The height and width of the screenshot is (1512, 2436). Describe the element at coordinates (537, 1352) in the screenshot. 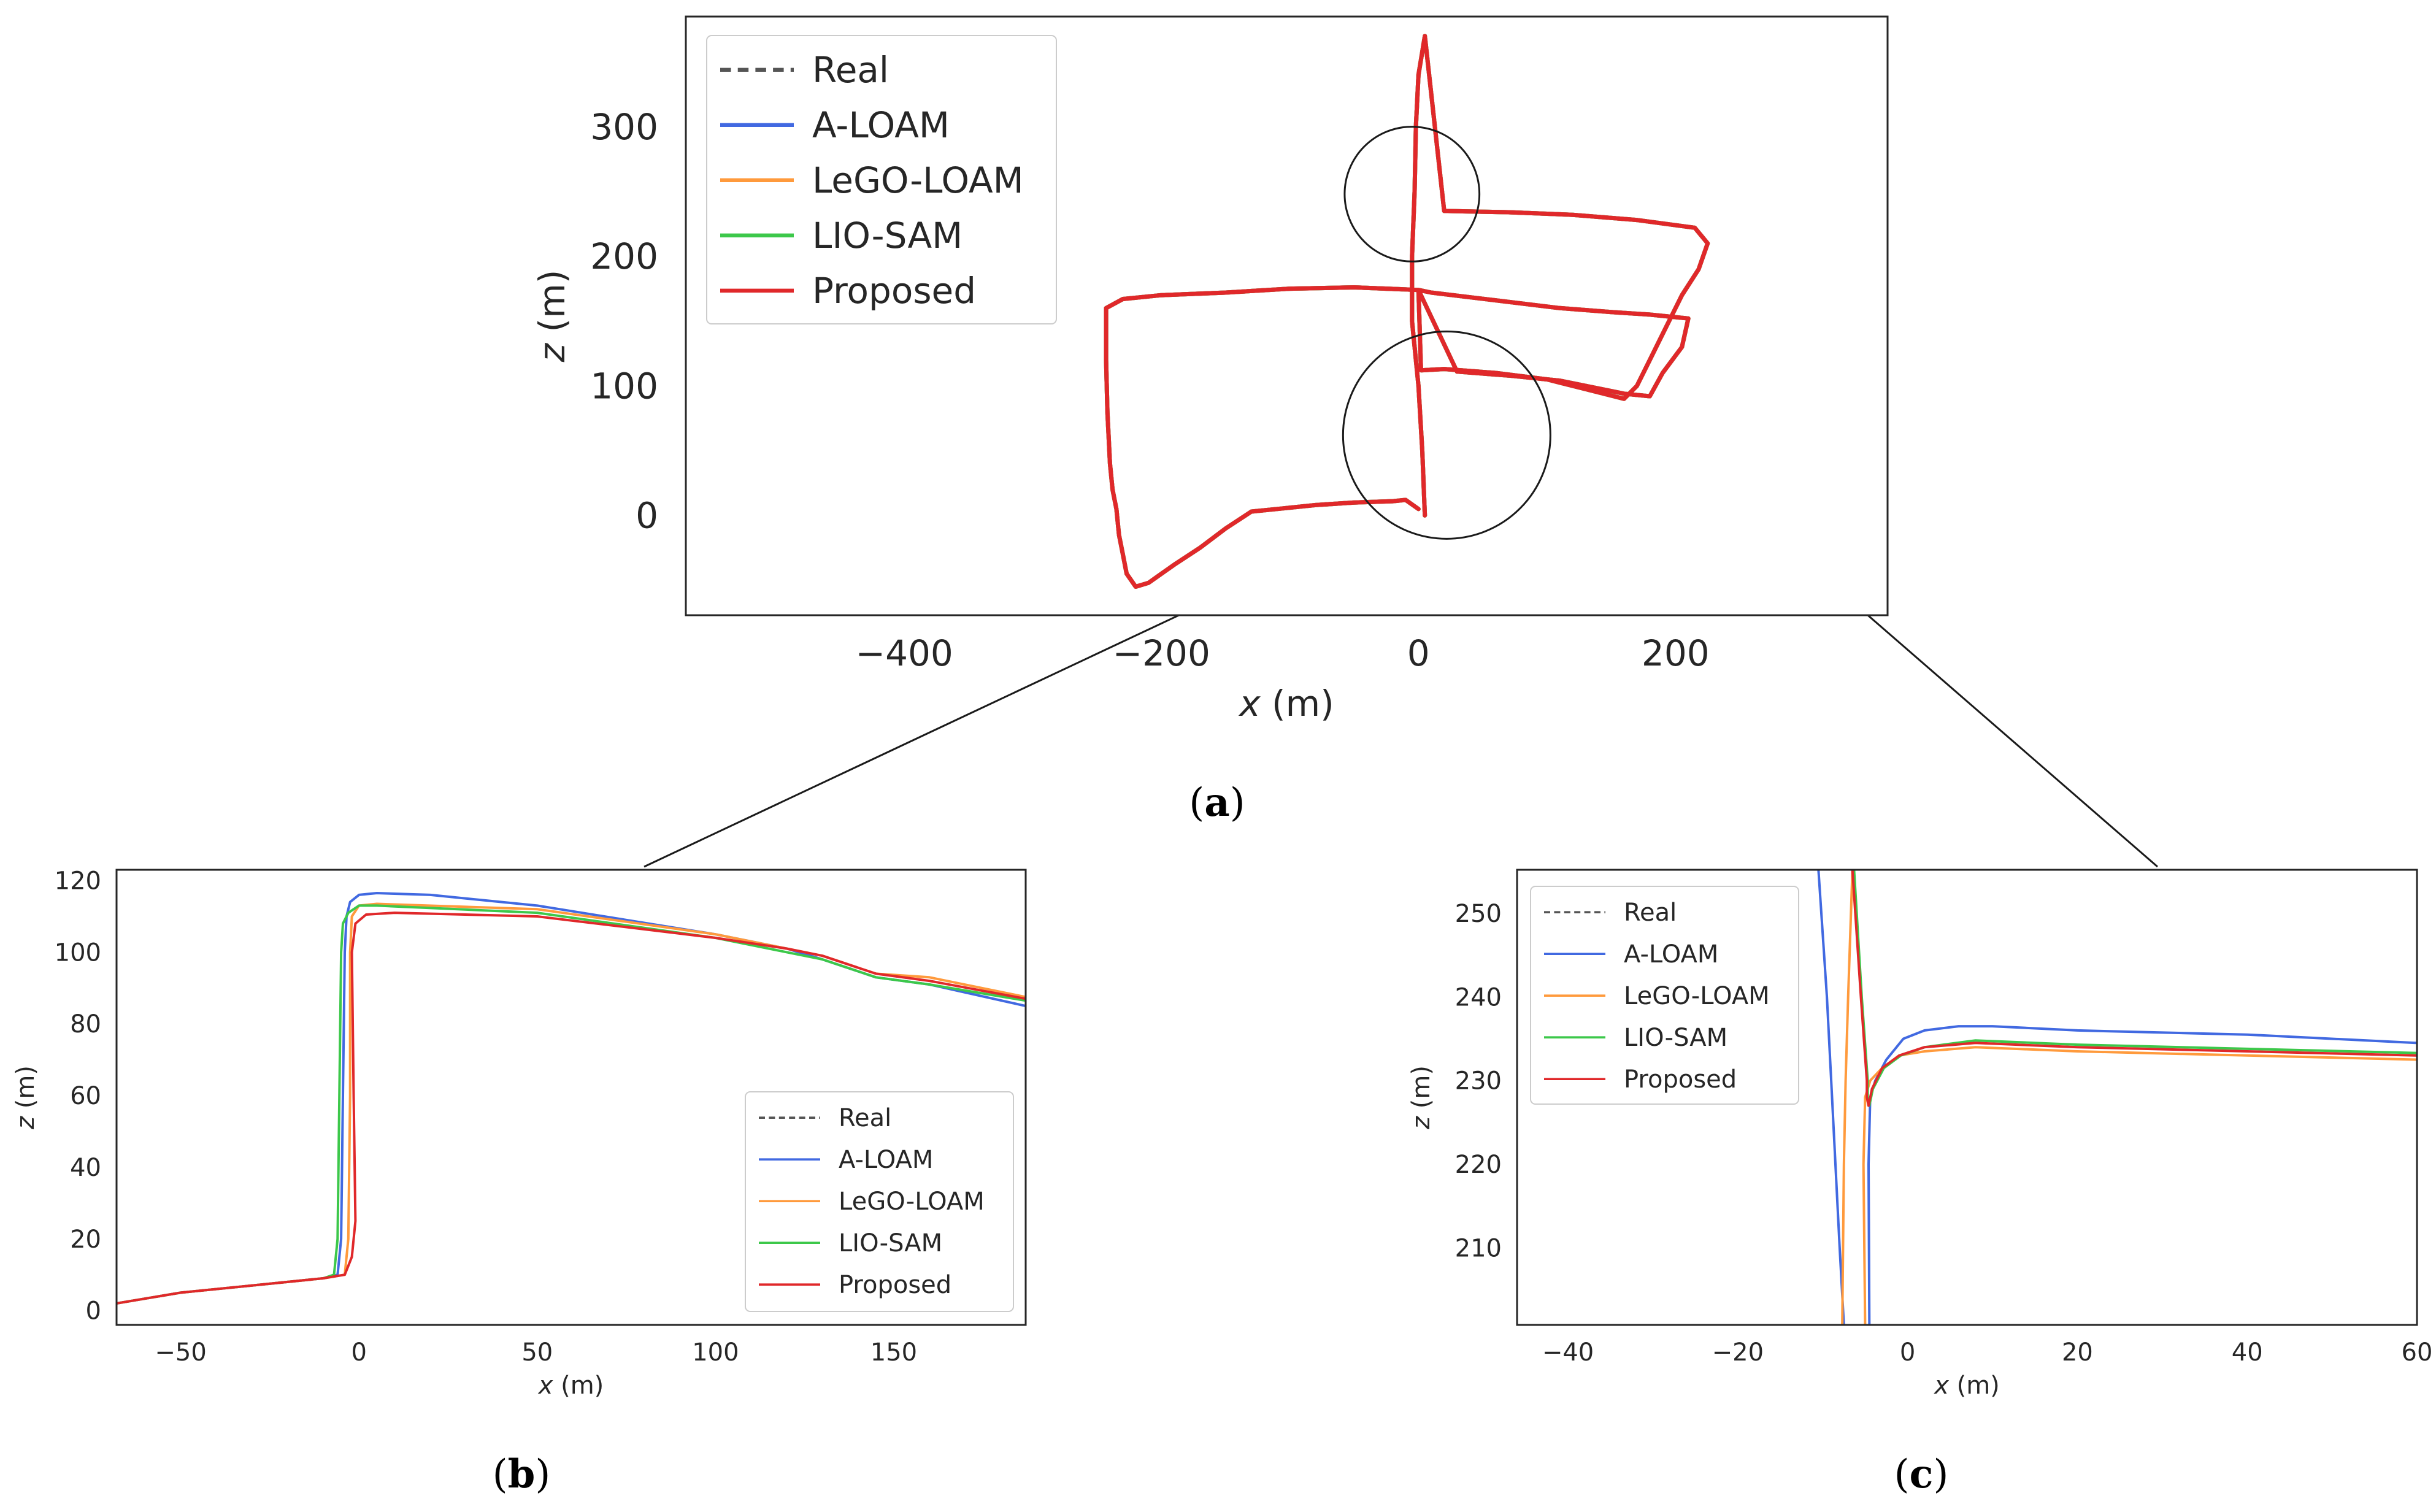

I see `x-tick-label: 50` at that location.